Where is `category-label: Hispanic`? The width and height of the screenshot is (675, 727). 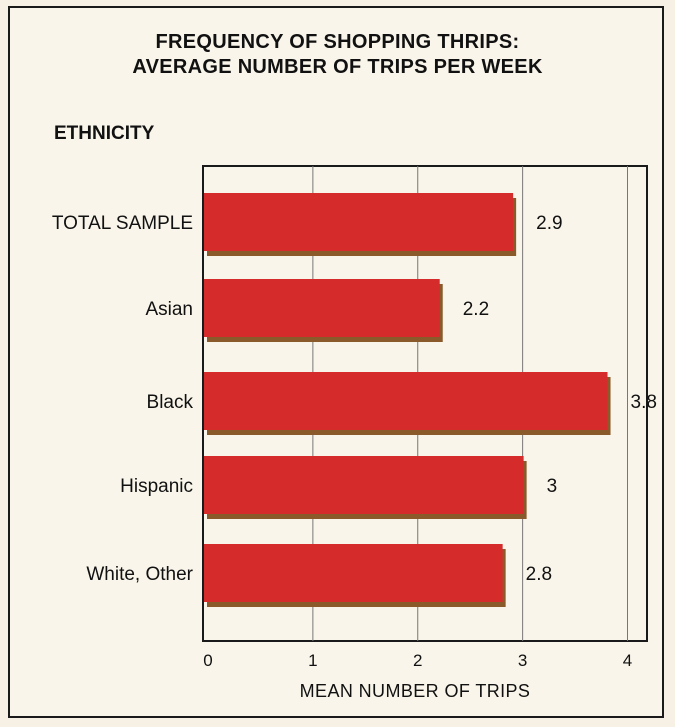 category-label: Hispanic is located at coordinates (156, 486).